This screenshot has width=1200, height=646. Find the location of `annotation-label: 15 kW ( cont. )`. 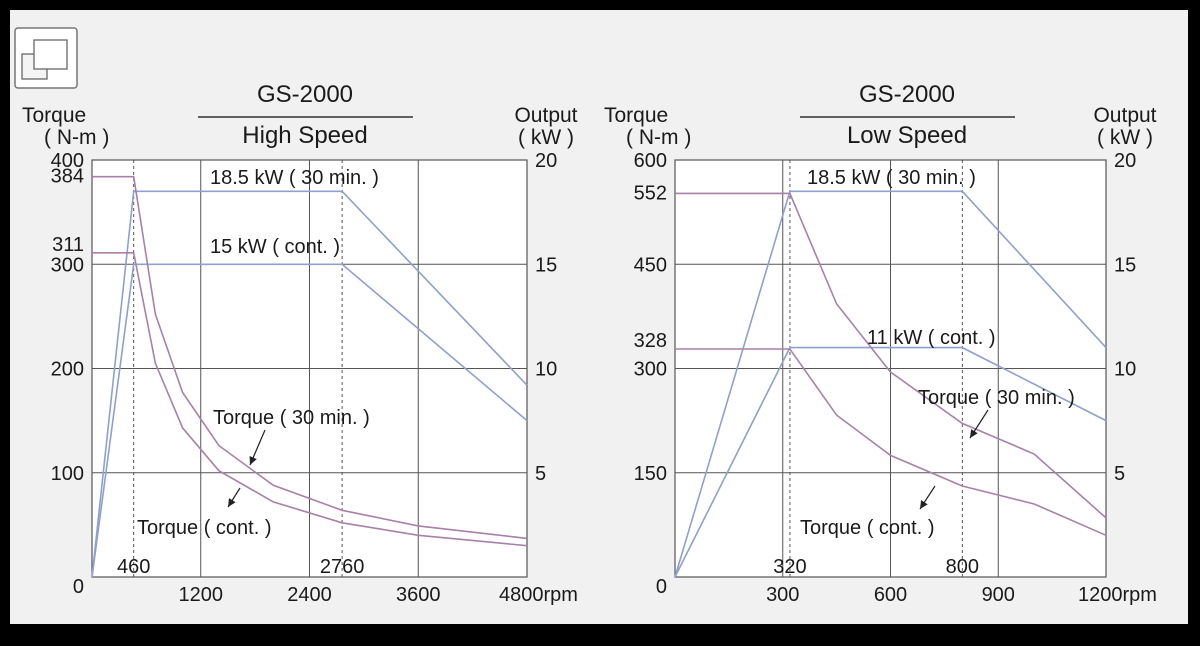

annotation-label: 15 kW ( cont. ) is located at coordinates (275, 247).